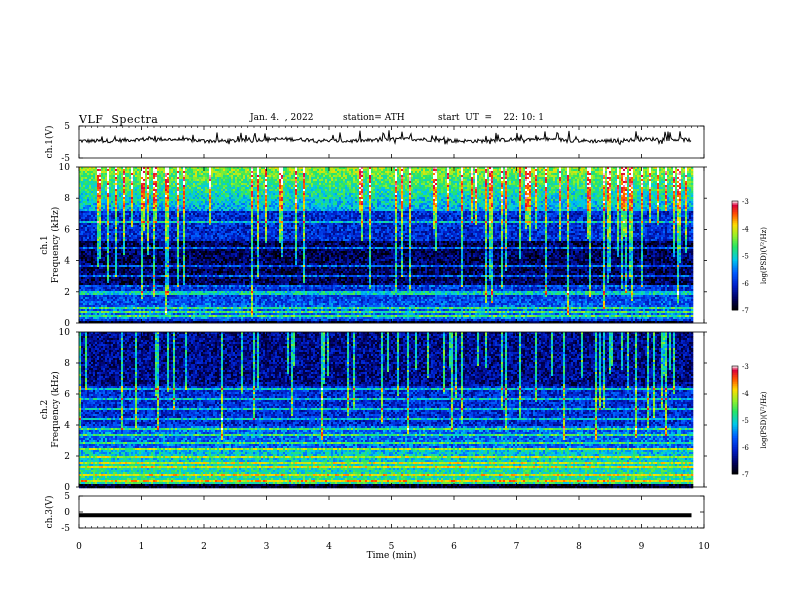 The height and width of the screenshot is (612, 792). I want to click on ch2-spectrogram-ylabel-ch: ch.2, so click(45, 409).